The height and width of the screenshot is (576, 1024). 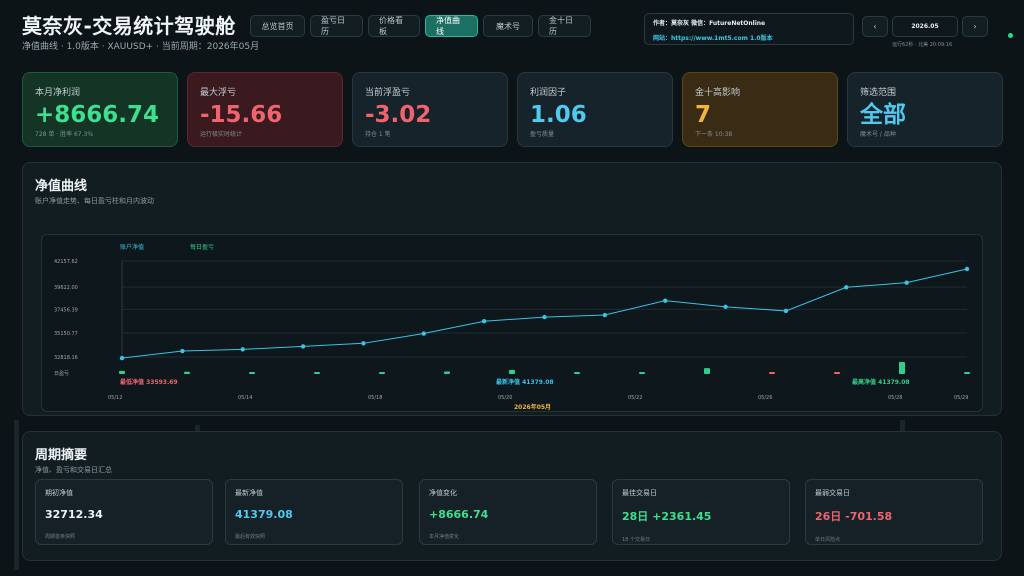 What do you see at coordinates (894, 512) in the screenshot?
I see `summary-worst-day: 最弱交易日 26日 -701.58 单日风险点` at bounding box center [894, 512].